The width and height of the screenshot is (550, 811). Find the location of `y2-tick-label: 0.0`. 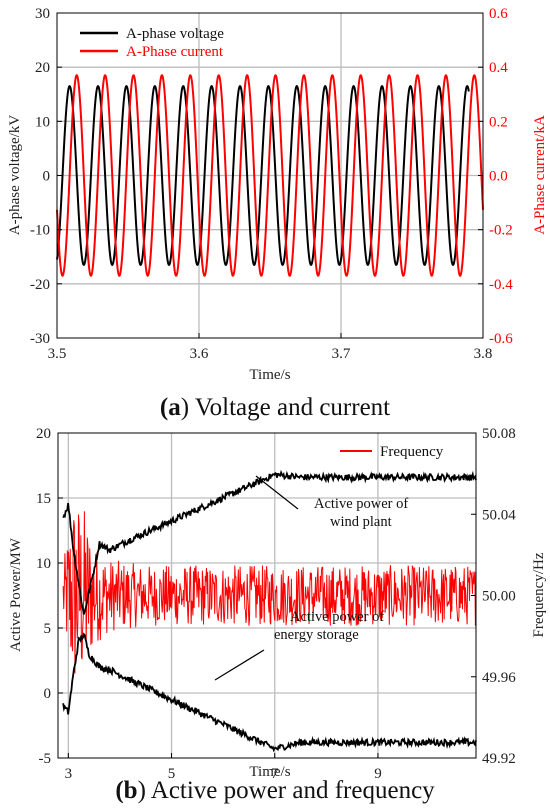

y2-tick-label: 0.0 is located at coordinates (498, 177).